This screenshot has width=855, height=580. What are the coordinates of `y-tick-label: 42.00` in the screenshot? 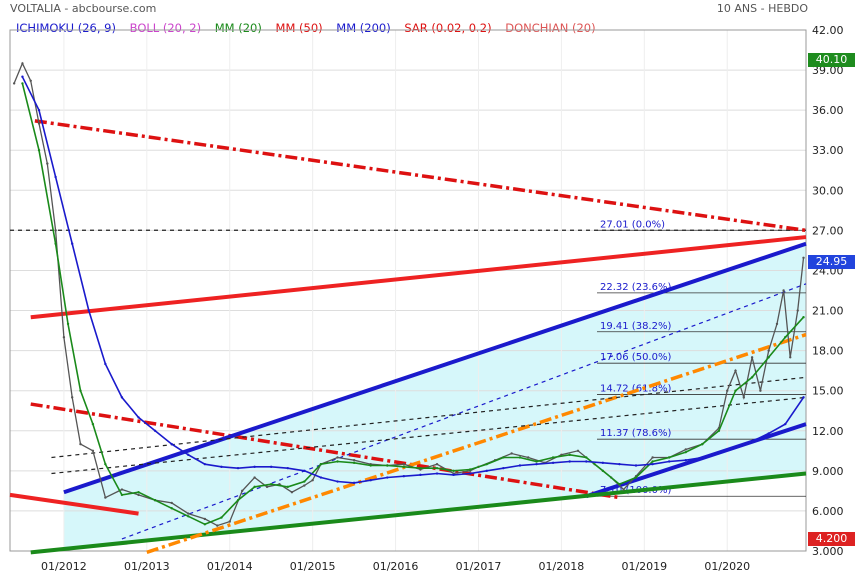 It's located at (828, 30).